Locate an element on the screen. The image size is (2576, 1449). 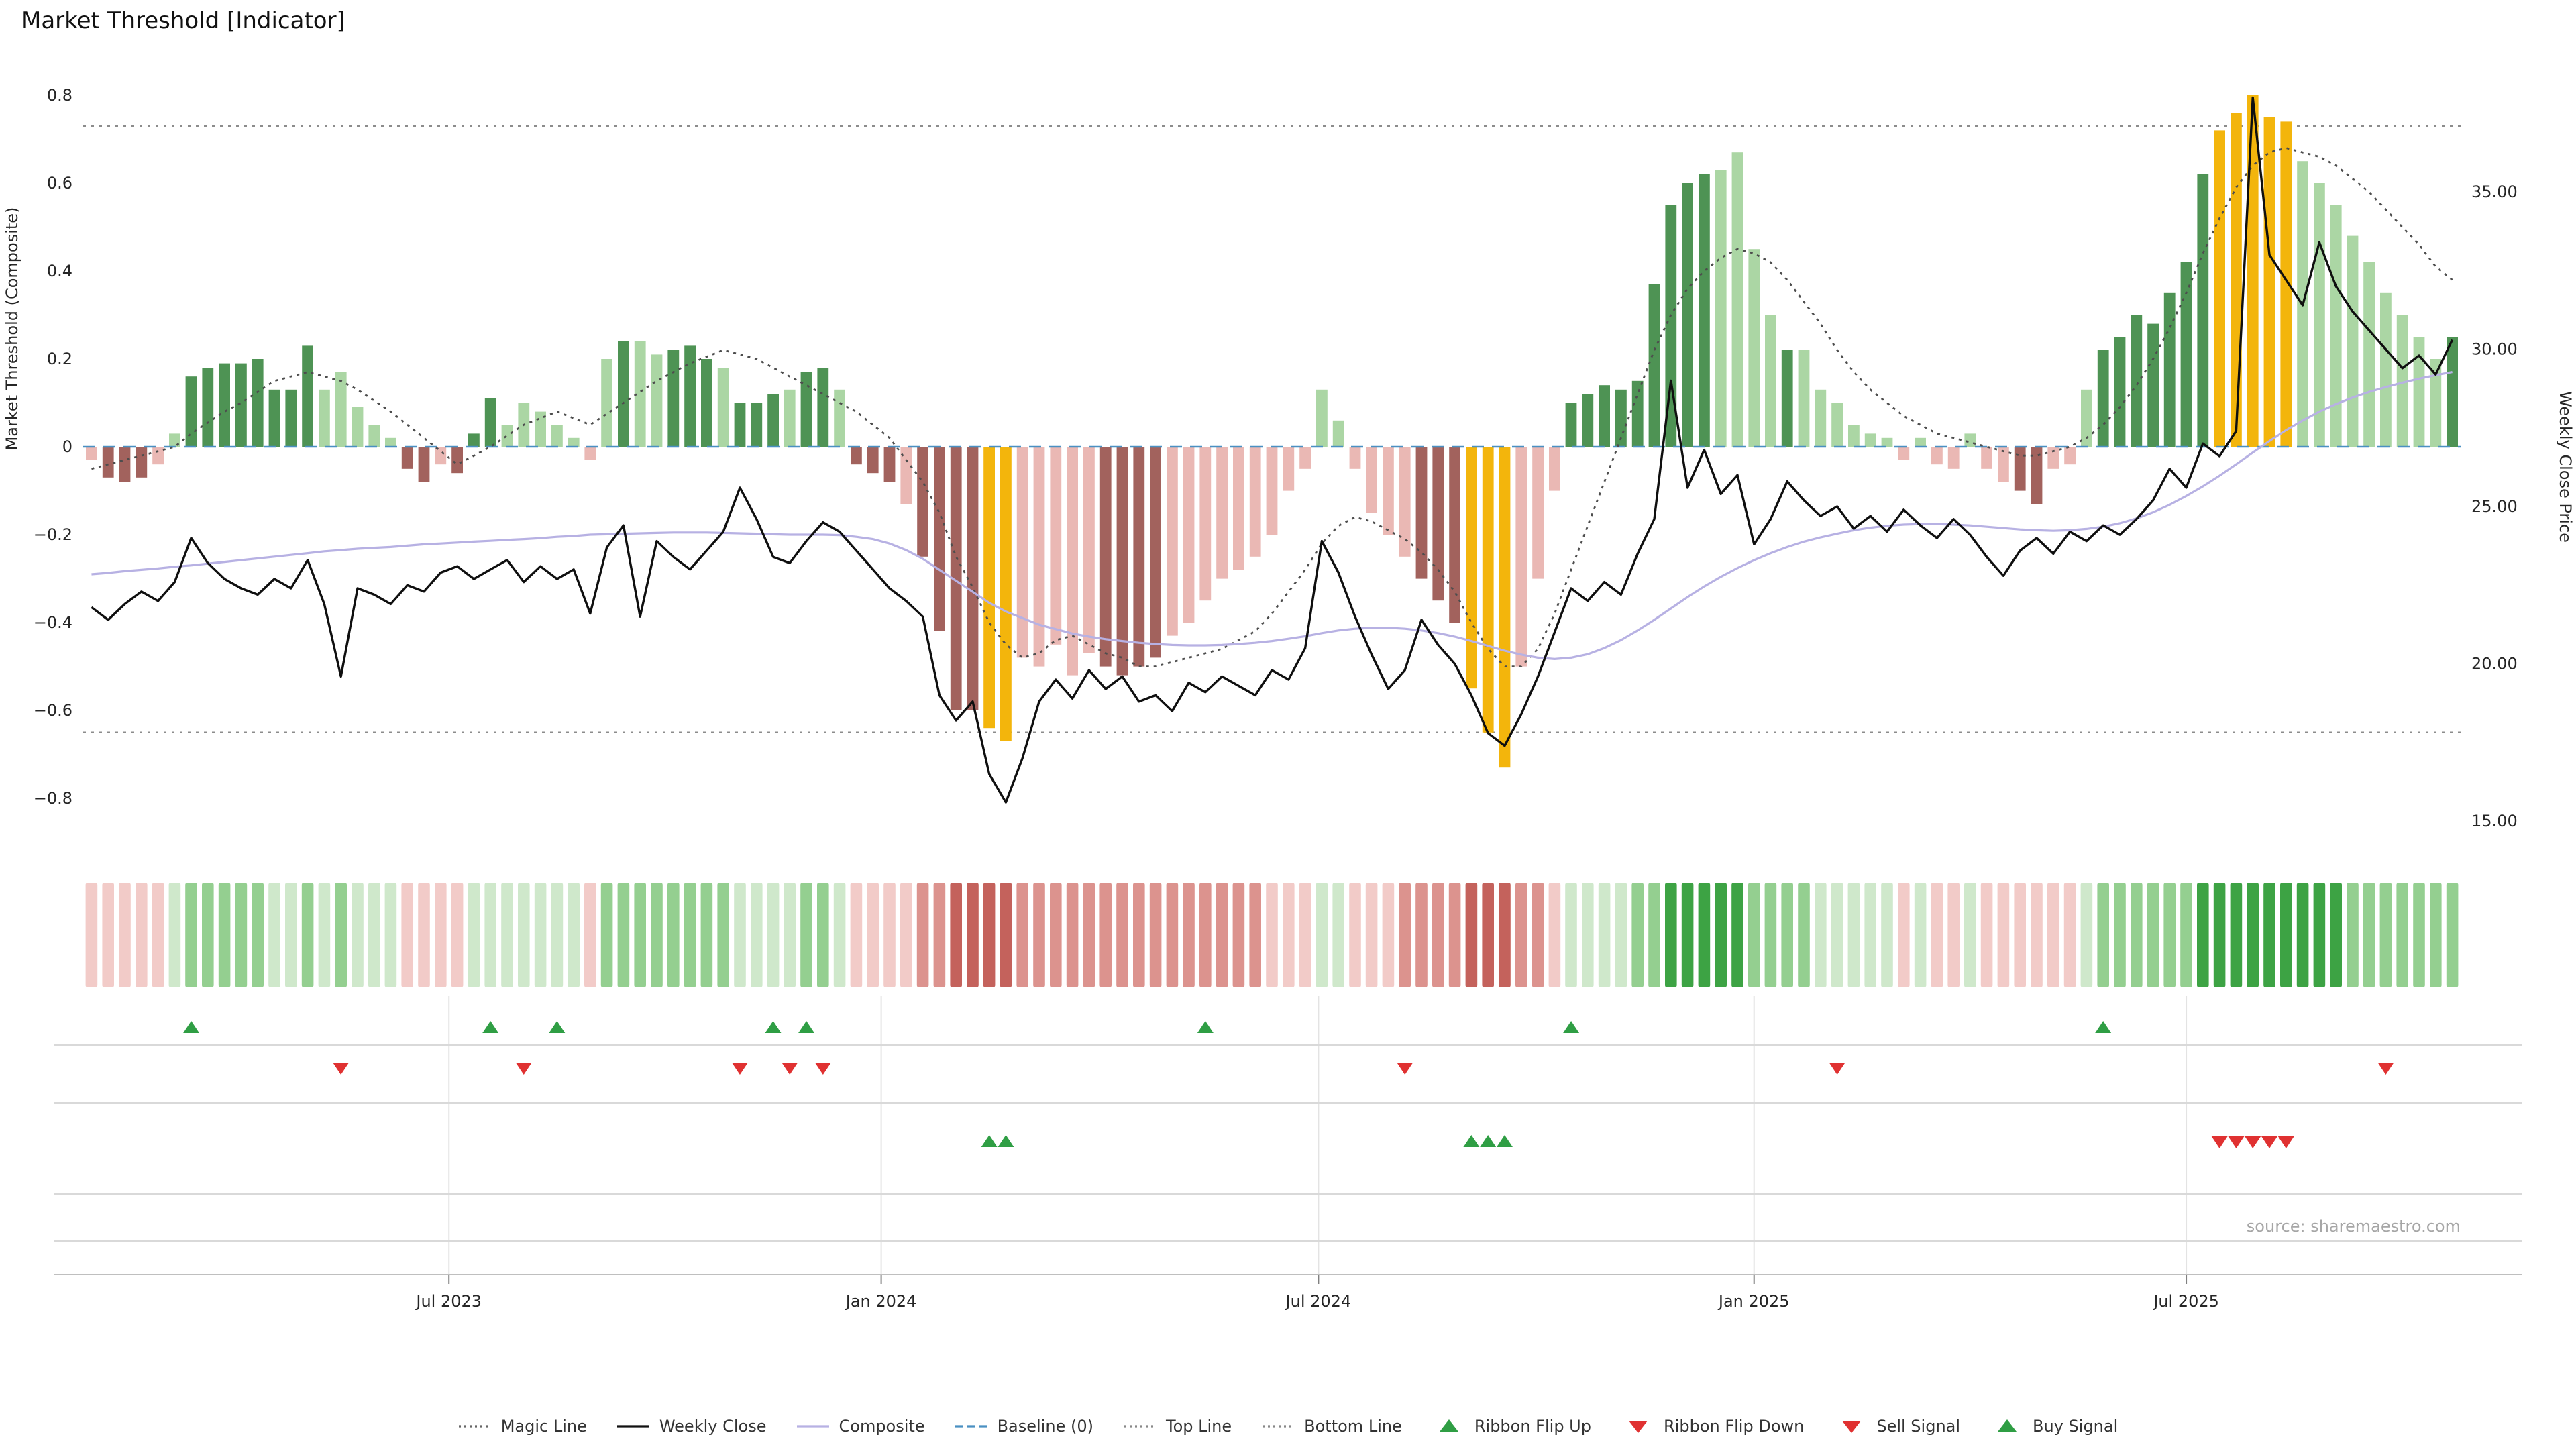
x-tick-label: Jul 2023 is located at coordinates (448, 1301).